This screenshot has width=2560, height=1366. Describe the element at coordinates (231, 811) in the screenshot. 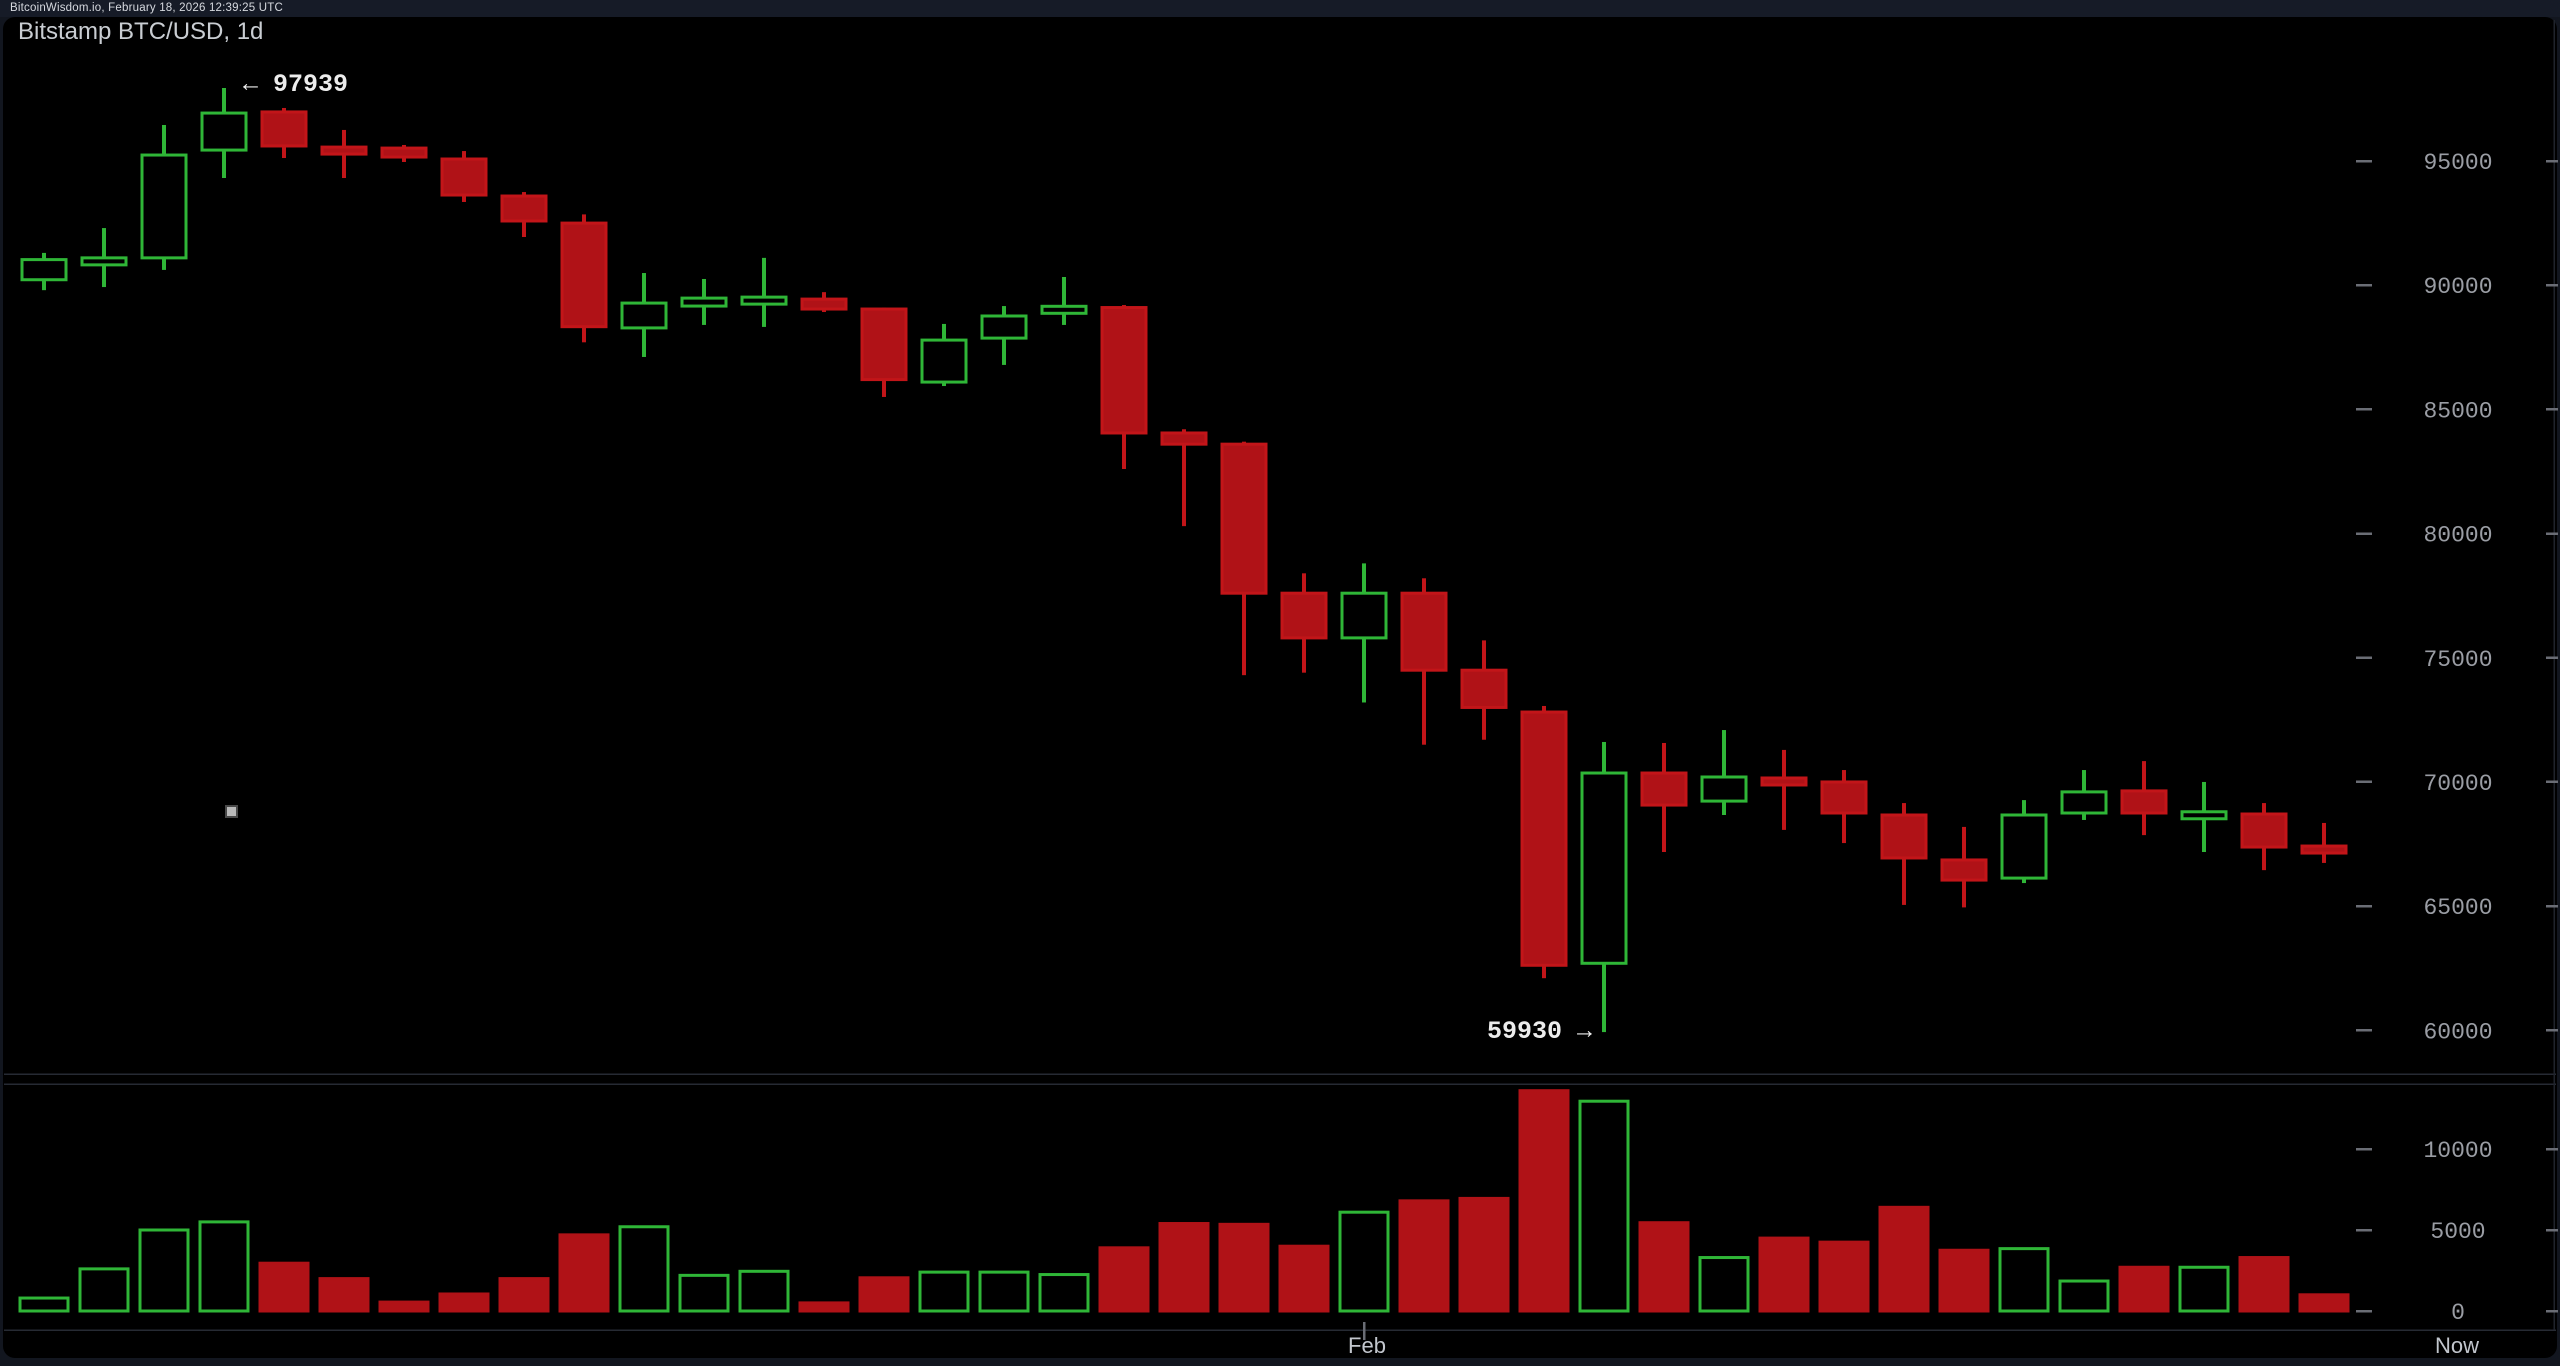

I see `mouse-cursor-block` at that location.